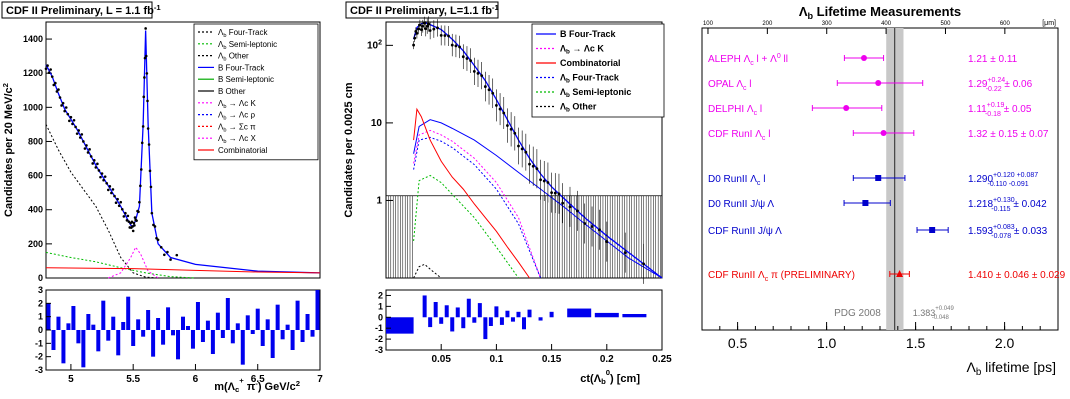 The width and height of the screenshot is (1070, 399). I want to click on residual-y-tick-label: 0, so click(380, 317).